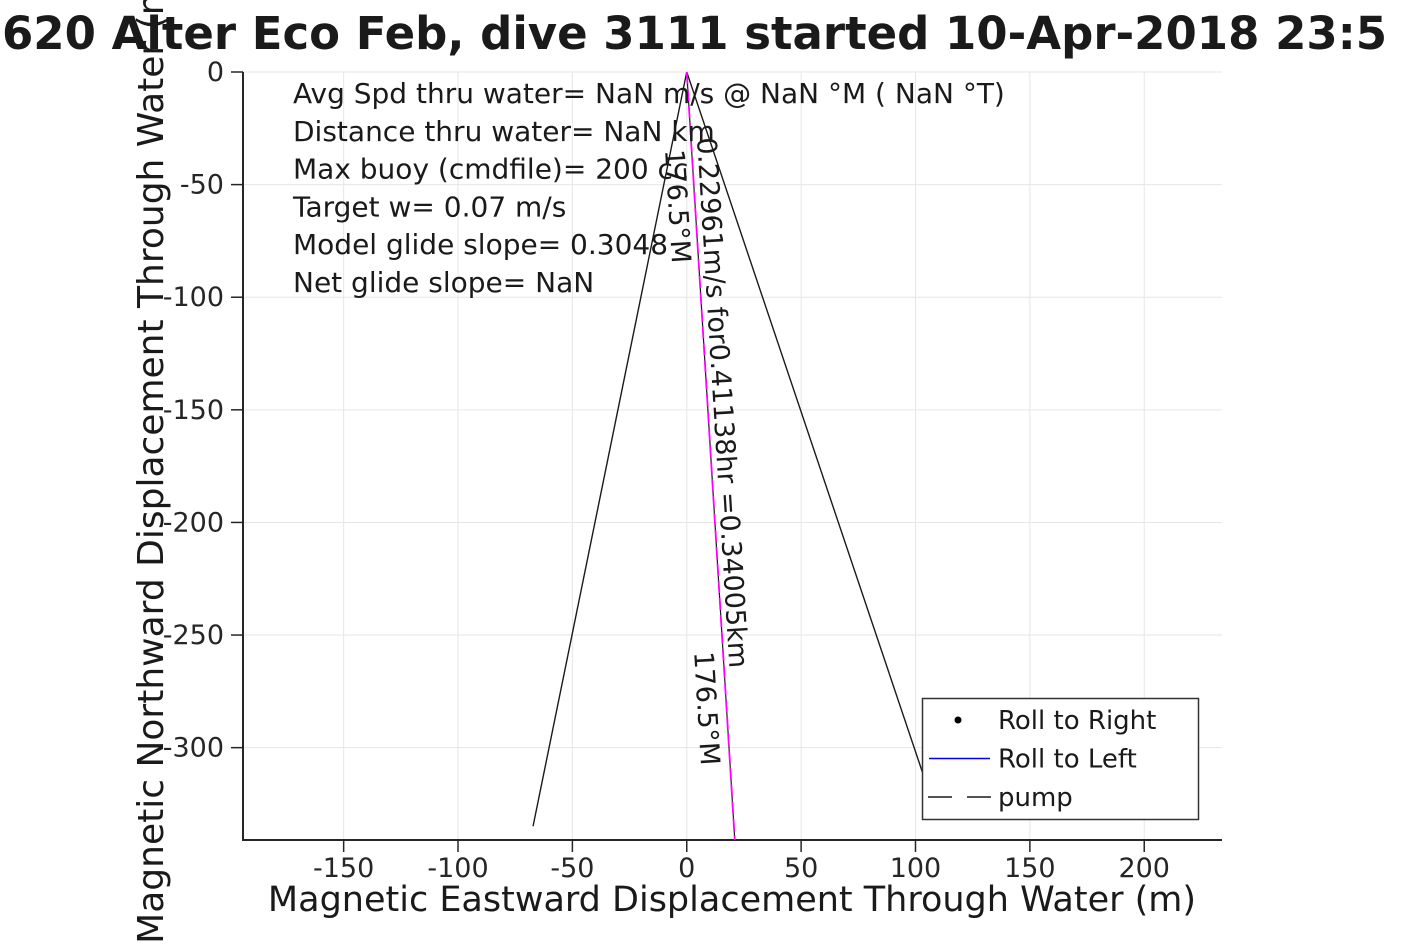 The image size is (1417, 945). What do you see at coordinates (490, 169) in the screenshot?
I see `annotation-line: Max buoy (cmdfile)= 200 cc` at bounding box center [490, 169].